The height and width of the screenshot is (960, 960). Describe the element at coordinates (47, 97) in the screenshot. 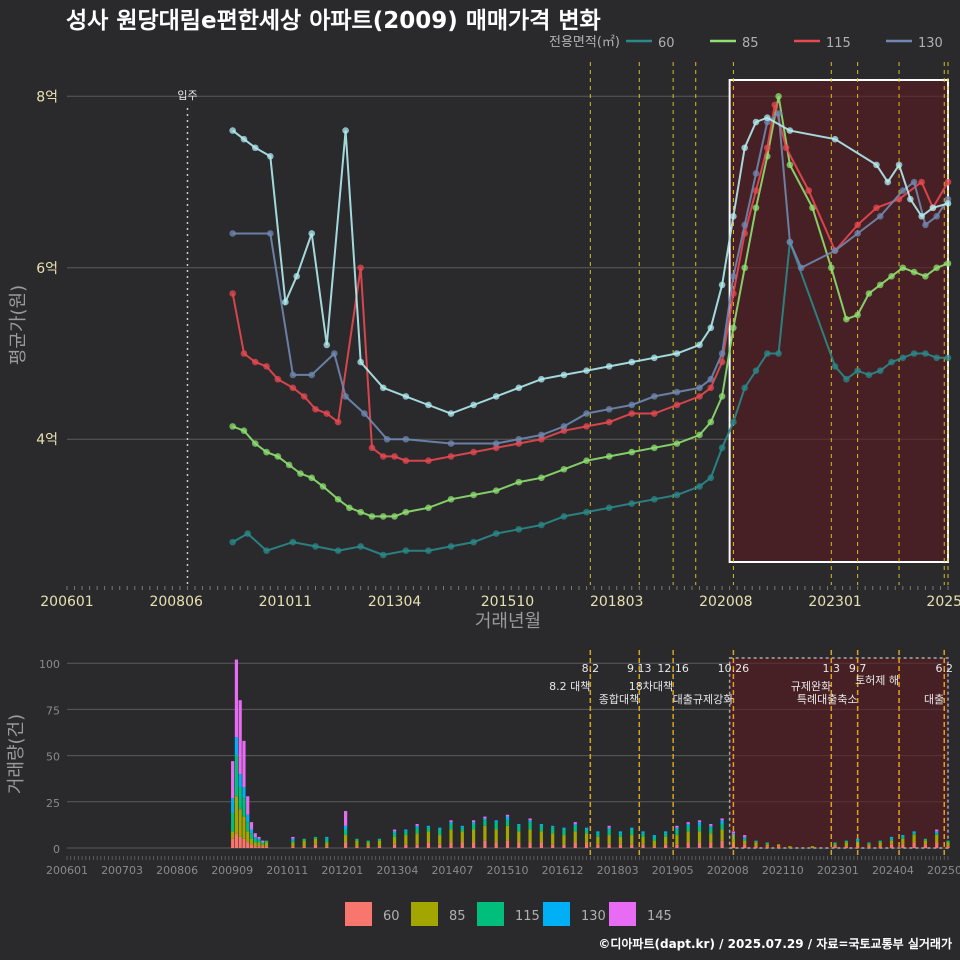

I see `y-tick-label: 8억` at that location.